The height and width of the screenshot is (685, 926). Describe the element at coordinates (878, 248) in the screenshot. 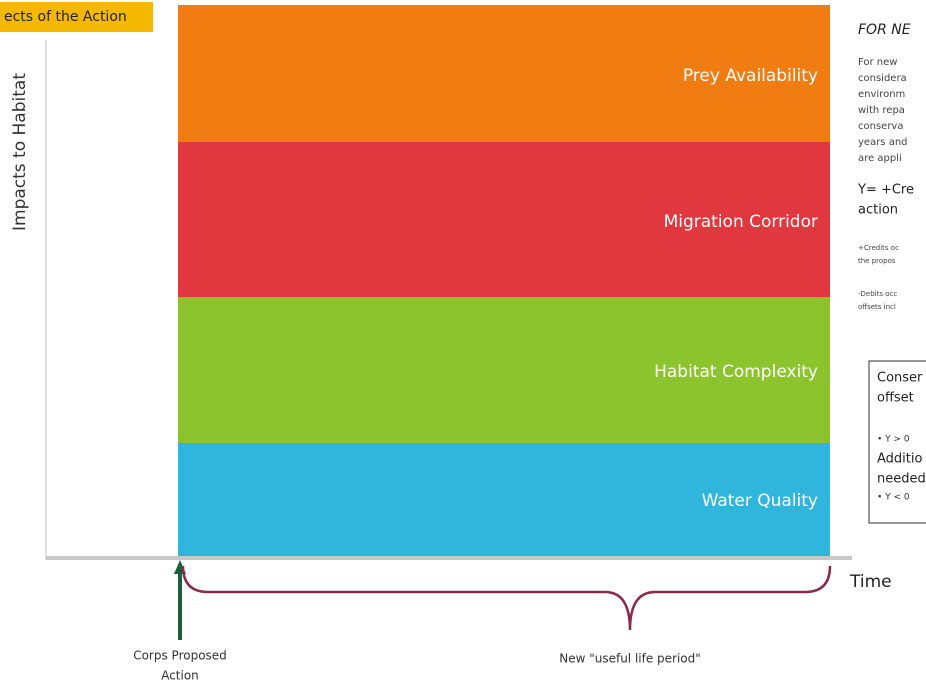

I see `note: +Credits oc` at that location.